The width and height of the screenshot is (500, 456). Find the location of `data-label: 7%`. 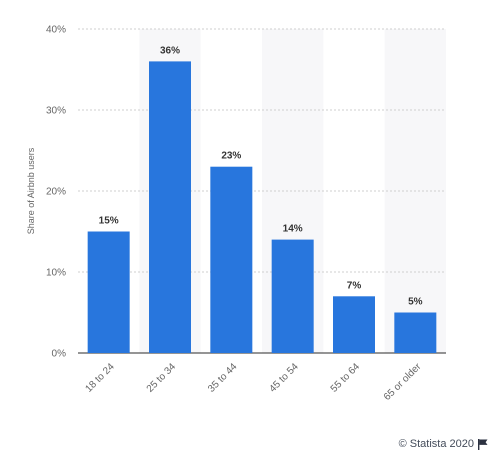

data-label: 7% is located at coordinates (354, 285).